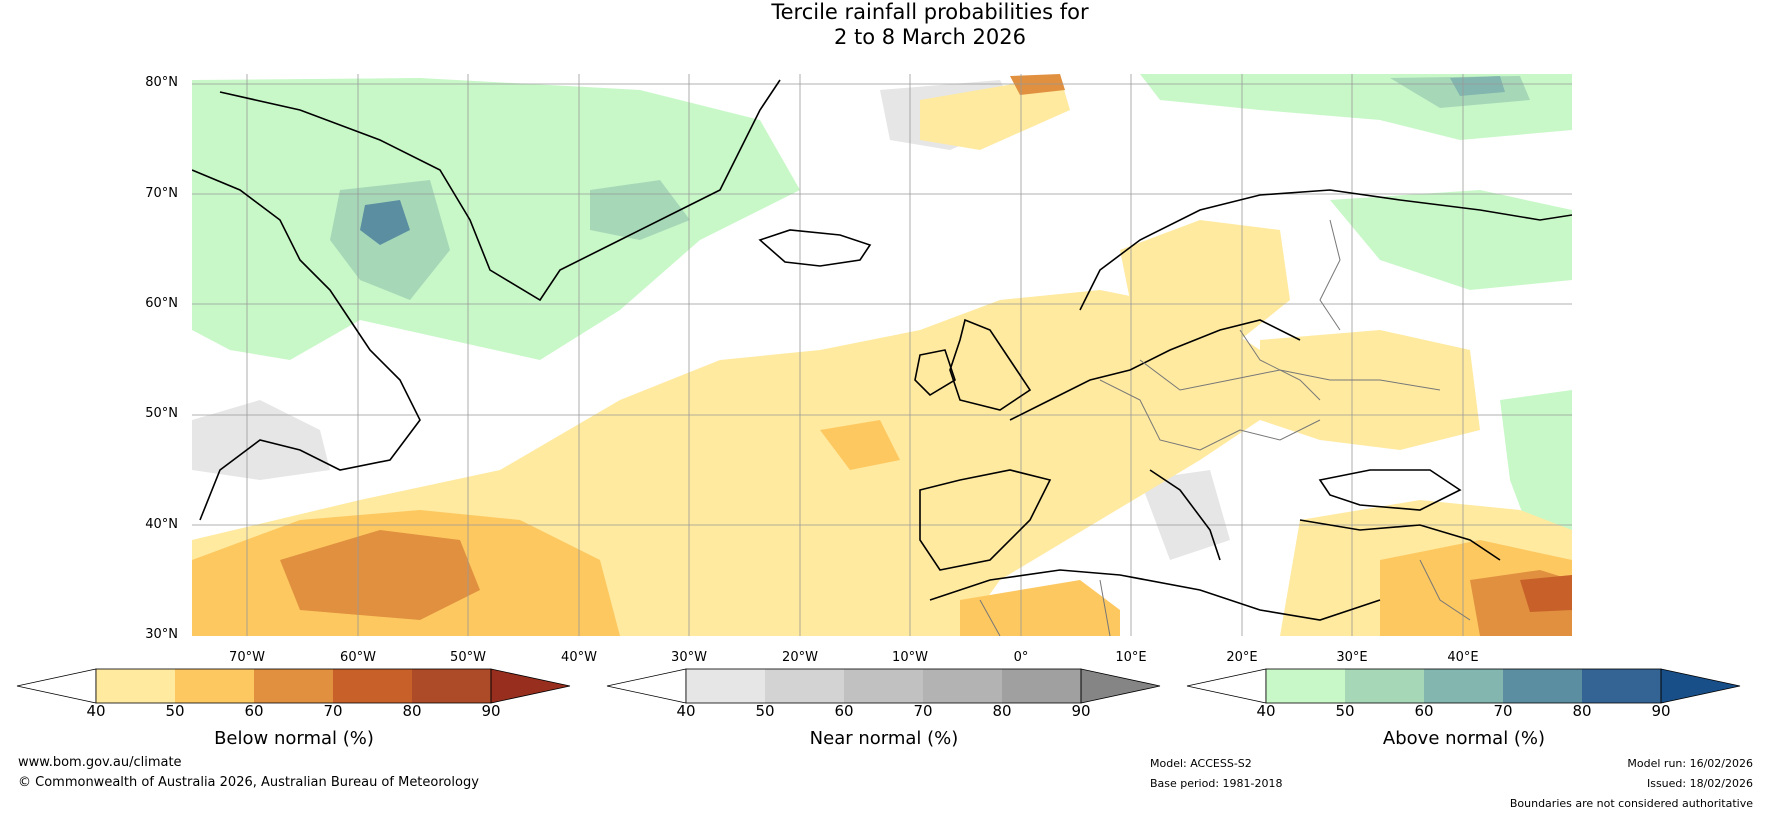 This screenshot has height=816, width=1770. Describe the element at coordinates (294, 738) in the screenshot. I see `colorbar-below-label: Below normal (%)` at that location.